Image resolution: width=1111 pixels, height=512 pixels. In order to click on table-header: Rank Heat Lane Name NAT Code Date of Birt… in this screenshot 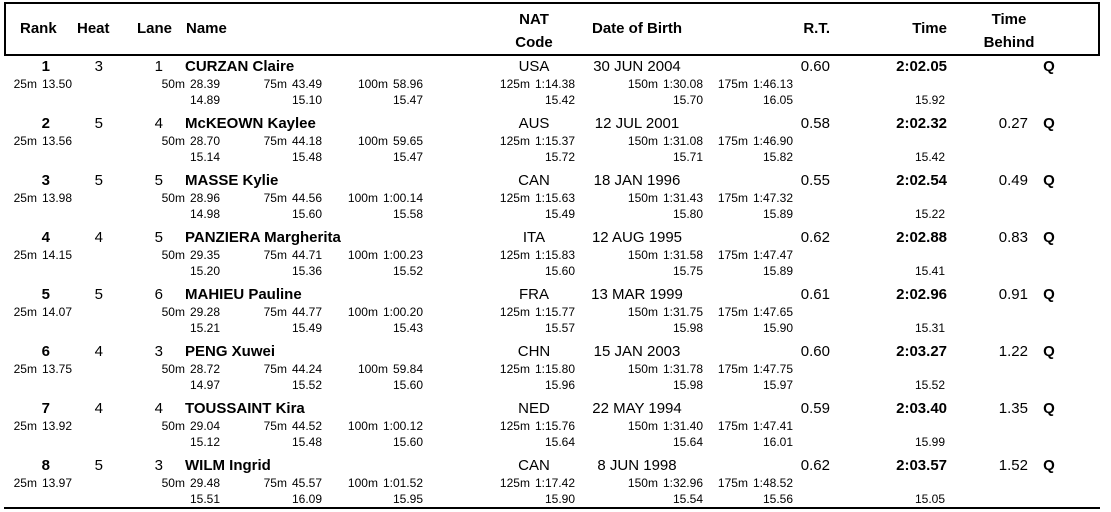, I will do `click(552, 29)`.